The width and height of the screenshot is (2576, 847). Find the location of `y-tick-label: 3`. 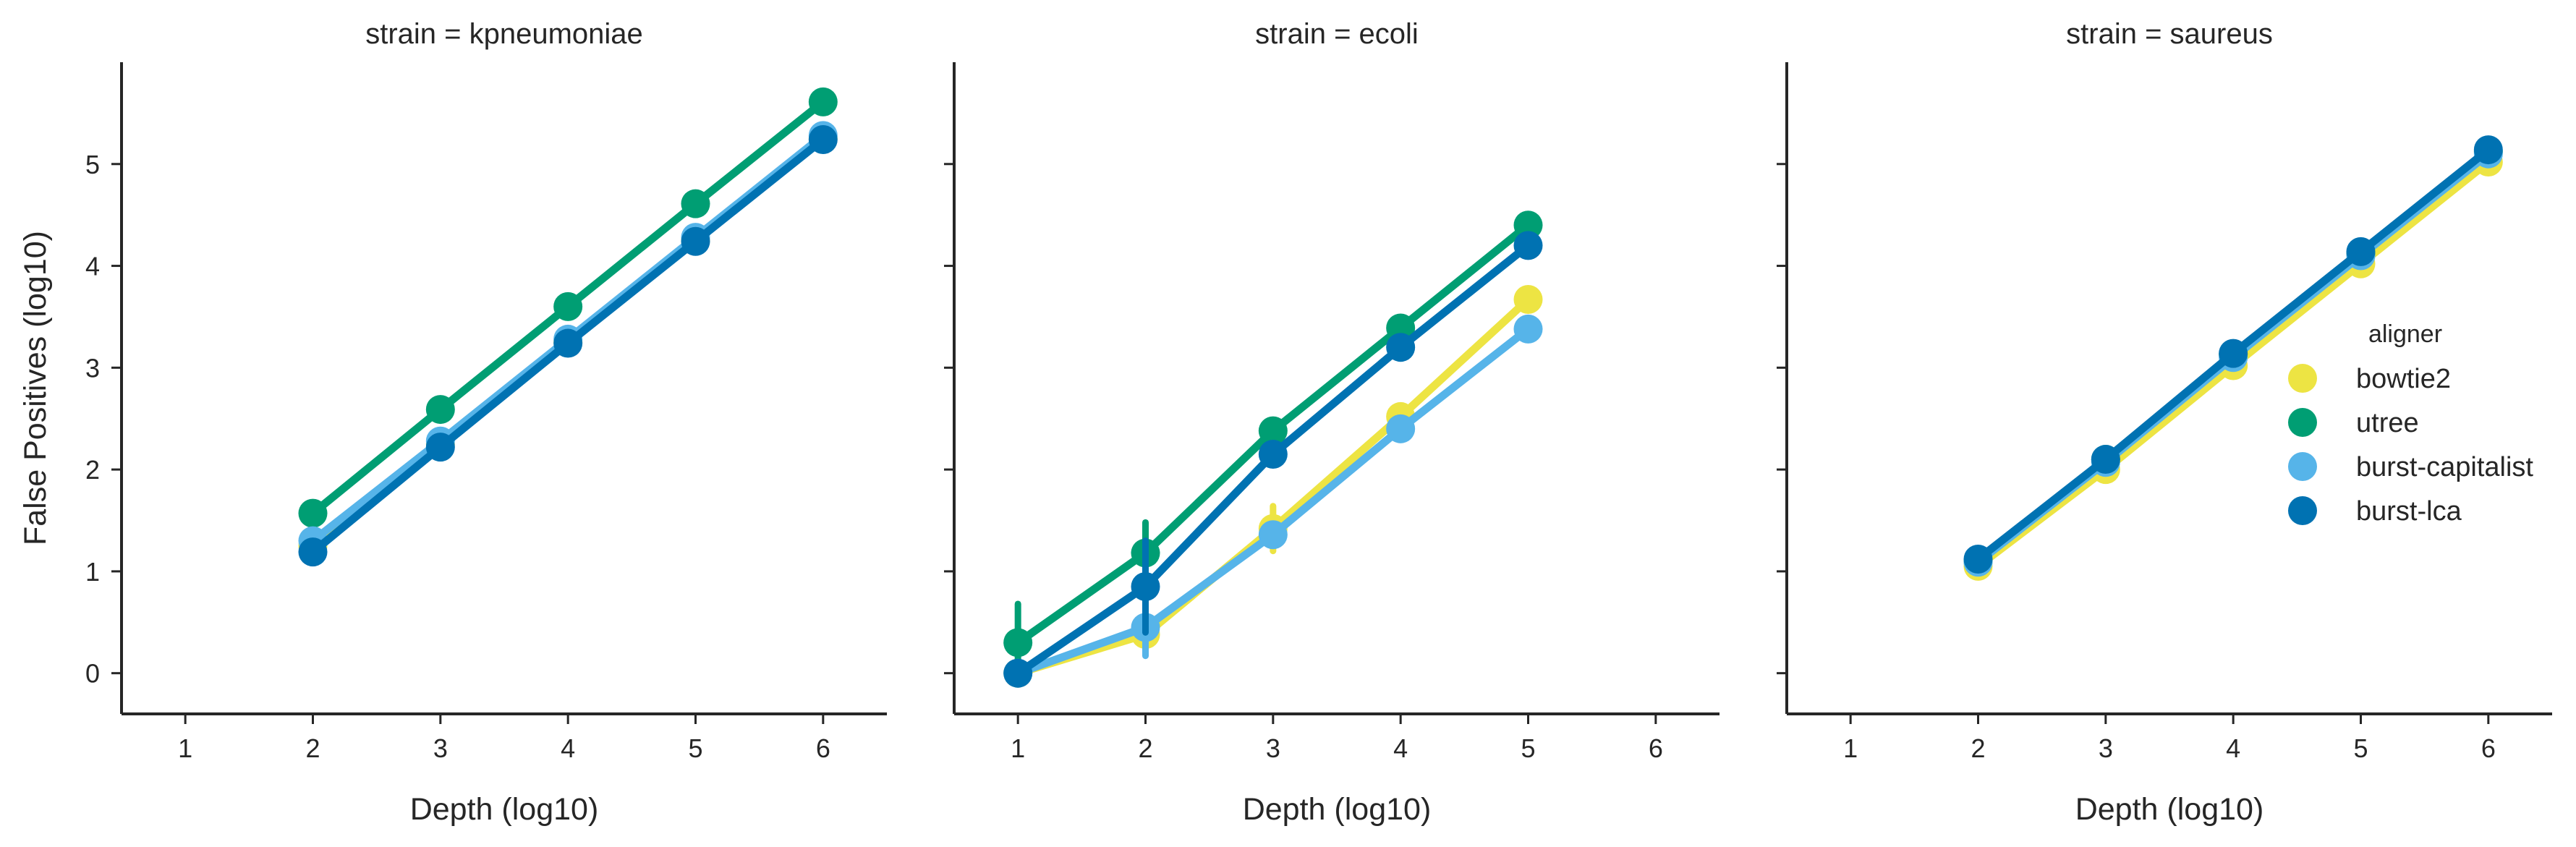

y-tick-label: 3 is located at coordinates (92, 368).